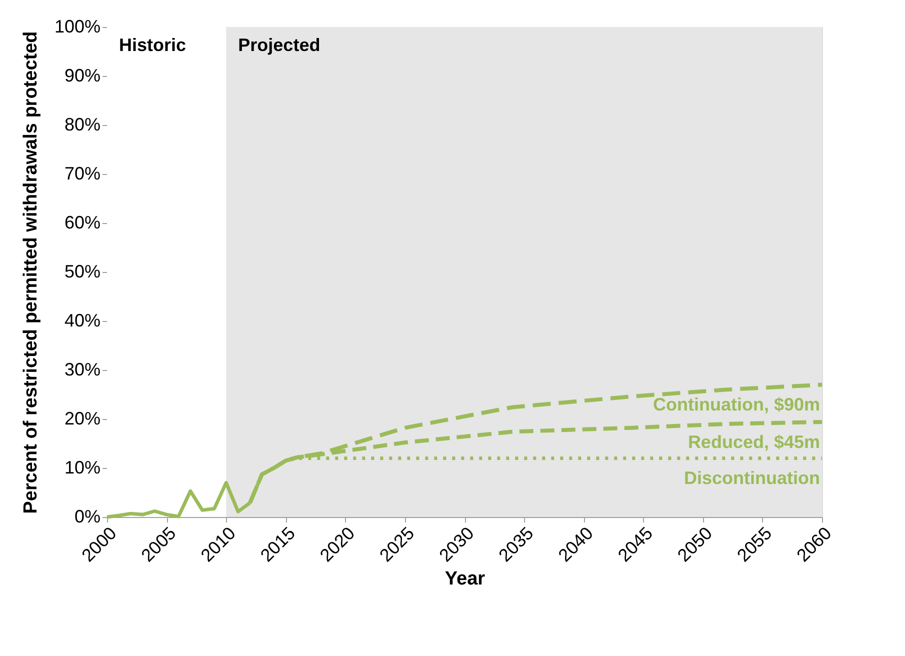  Describe the element at coordinates (152, 45) in the screenshot. I see `band-label: Historic` at that location.